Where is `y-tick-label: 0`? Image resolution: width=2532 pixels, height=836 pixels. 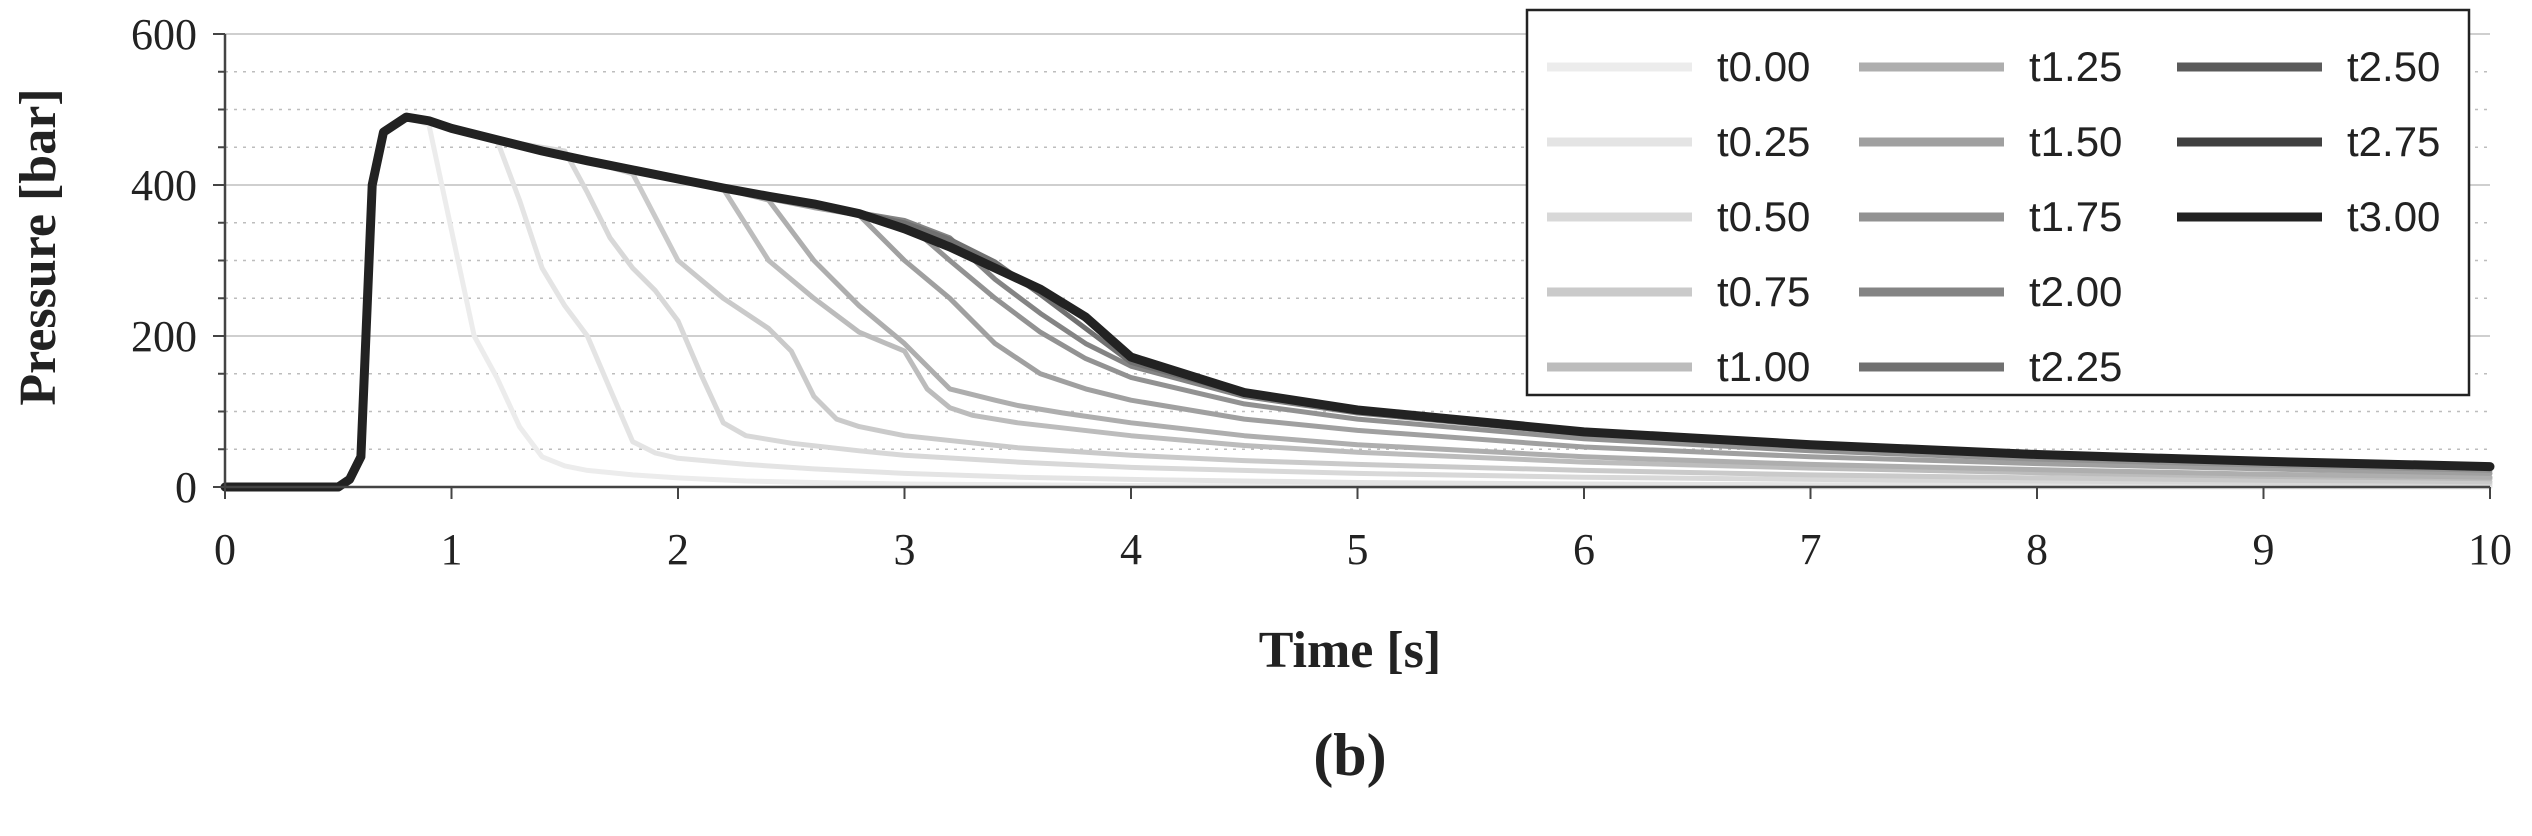 y-tick-label: 0 is located at coordinates (186, 487).